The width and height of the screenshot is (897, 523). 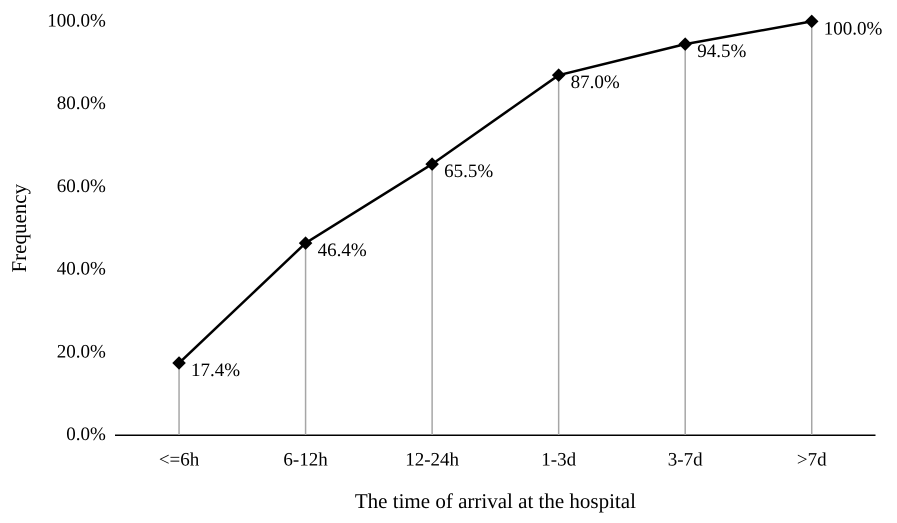 I want to click on x-tick-label: 12-24h, so click(x=432, y=459).